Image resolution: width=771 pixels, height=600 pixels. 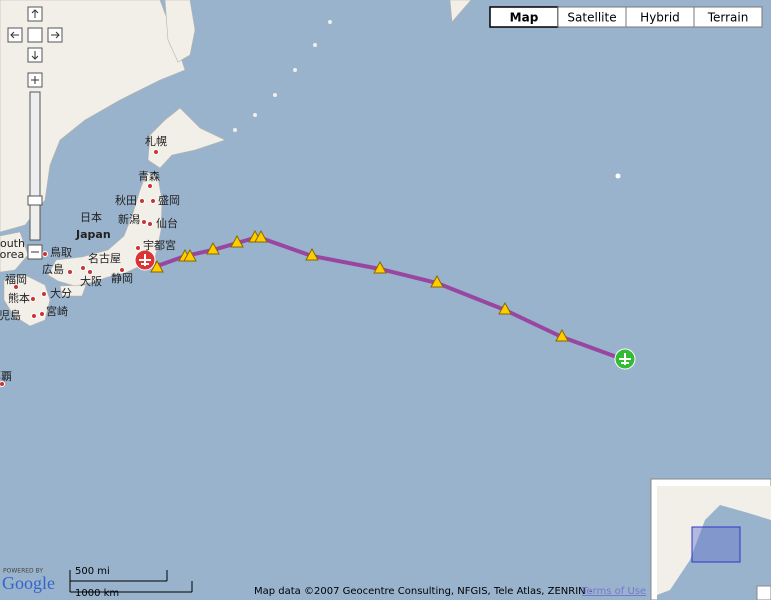 I want to click on country-label: 日本, so click(x=91, y=217).